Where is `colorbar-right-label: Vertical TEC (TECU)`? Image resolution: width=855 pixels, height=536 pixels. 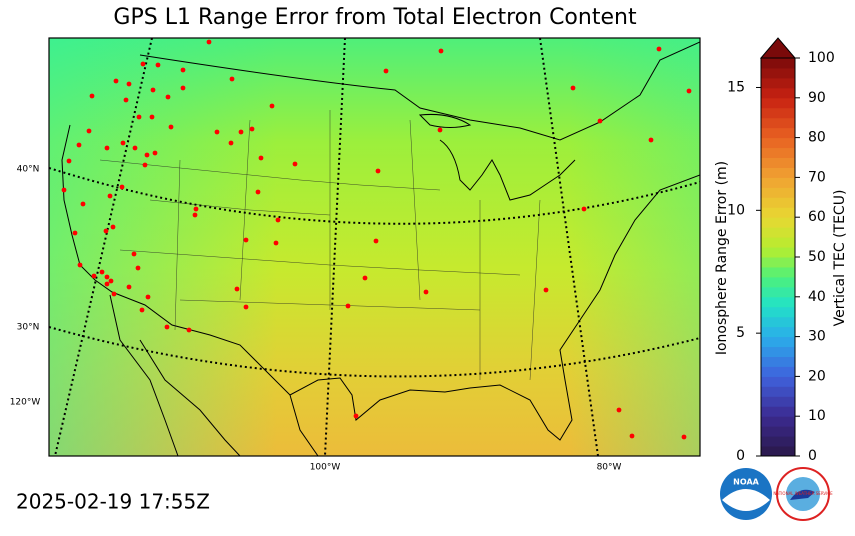 colorbar-right-label: Vertical TEC (TECU) is located at coordinates (840, 258).